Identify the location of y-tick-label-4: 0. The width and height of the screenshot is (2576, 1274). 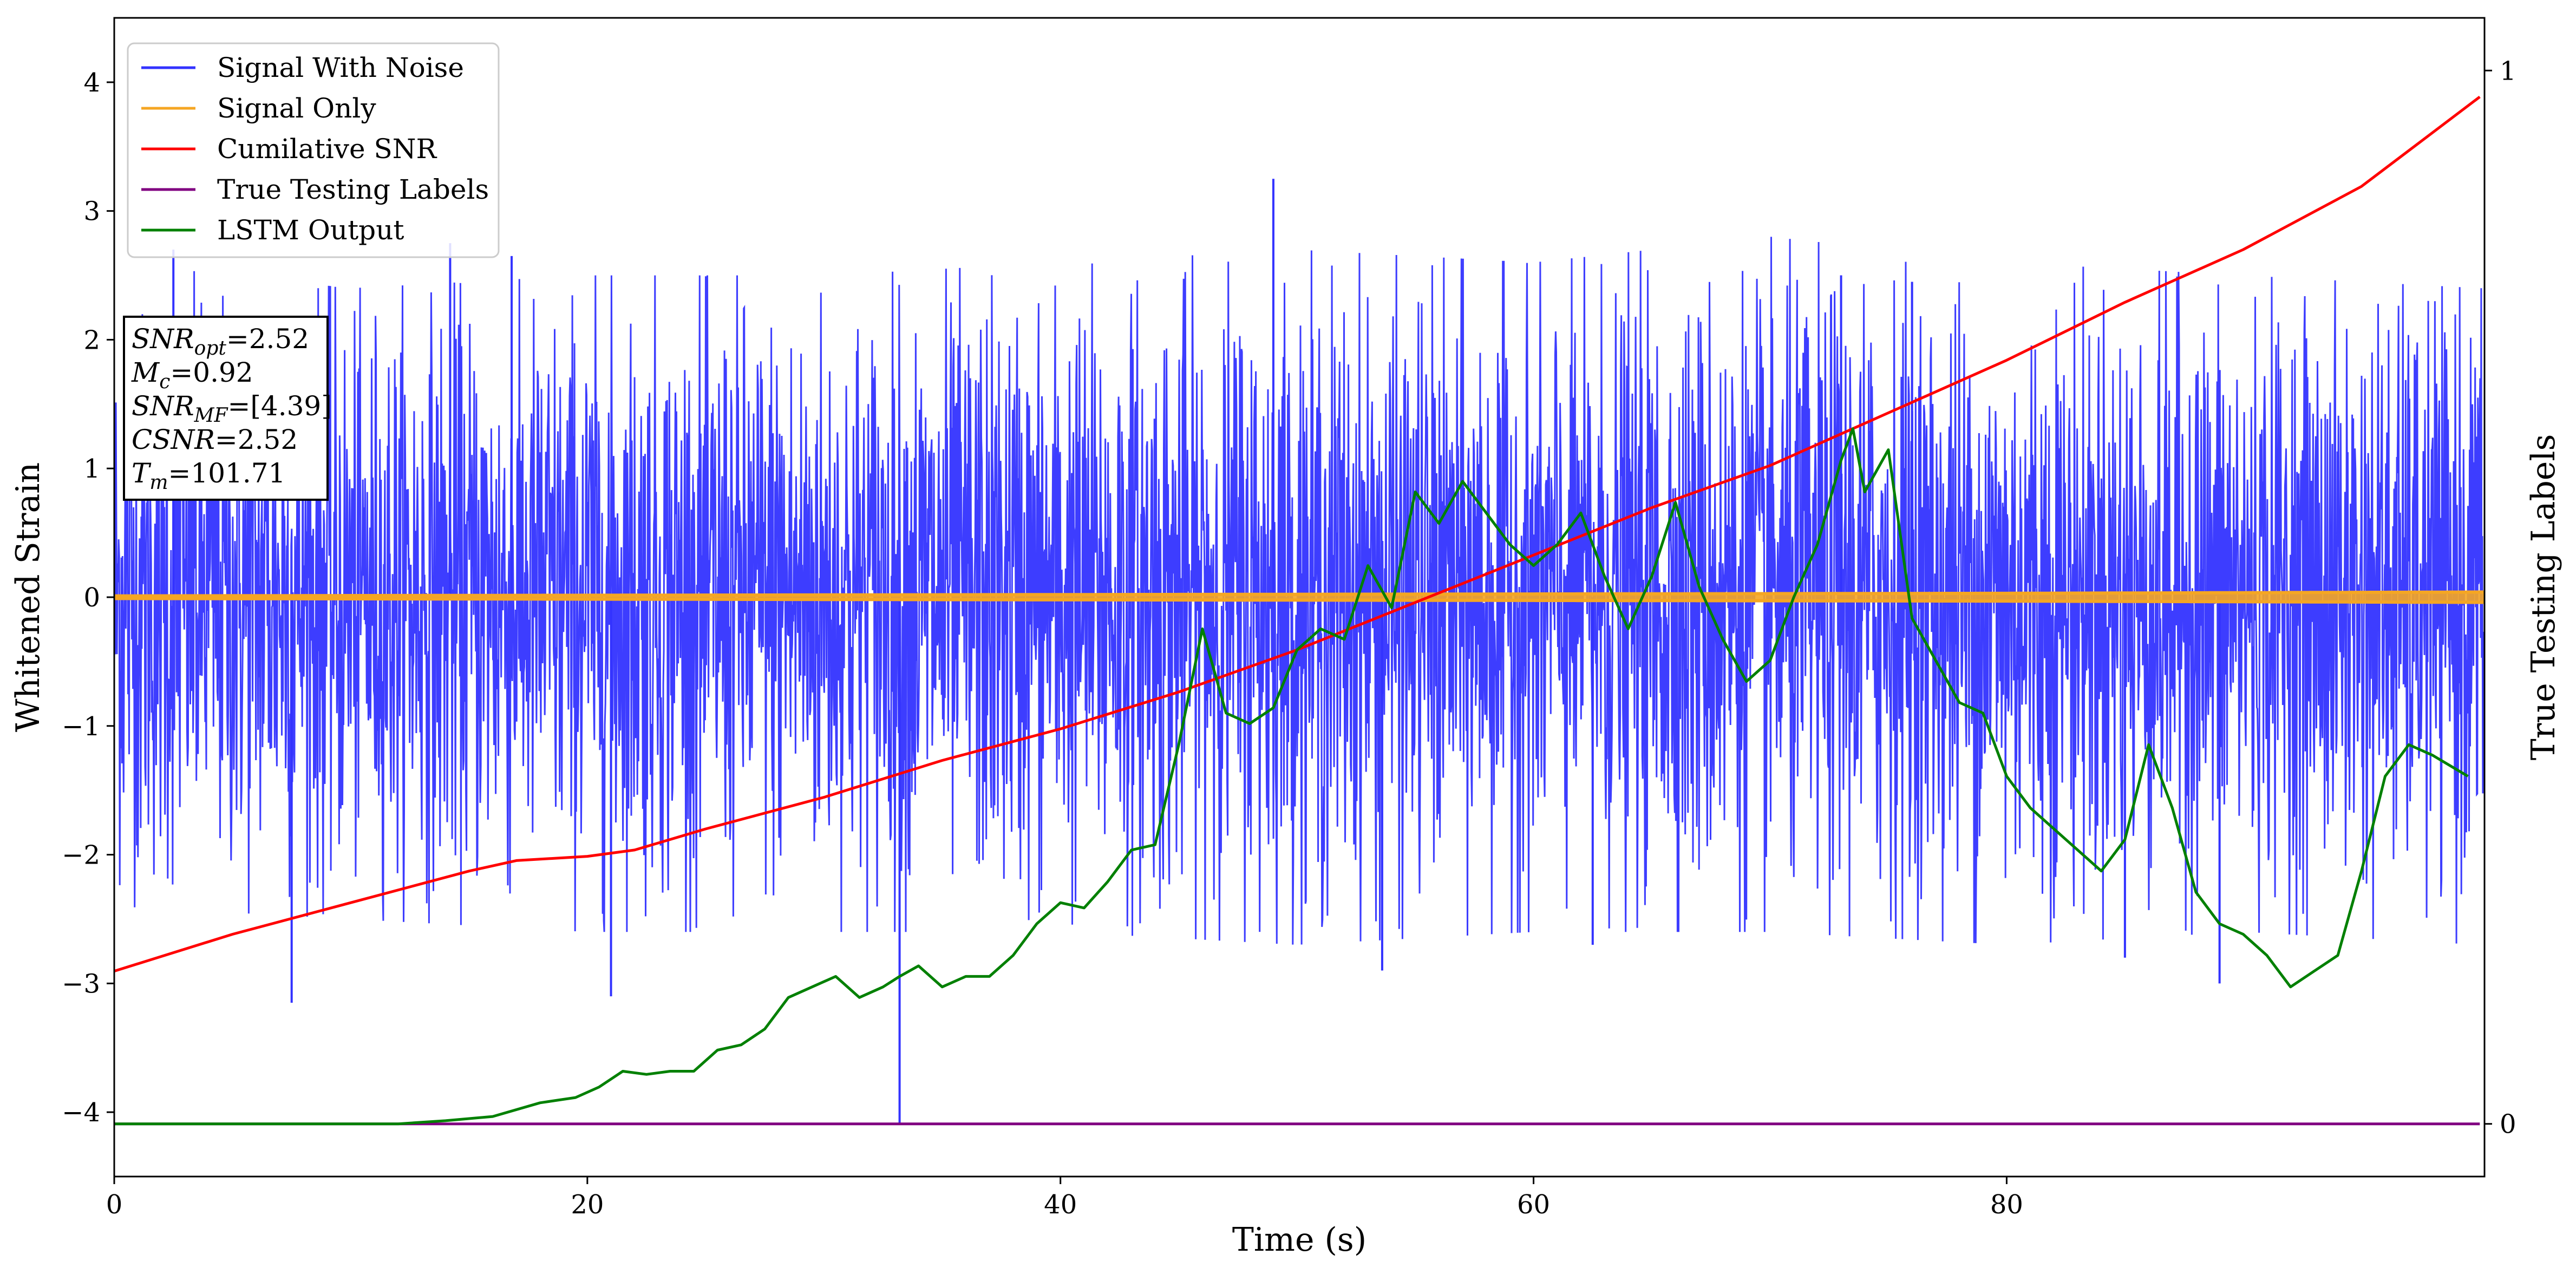
(92, 598).